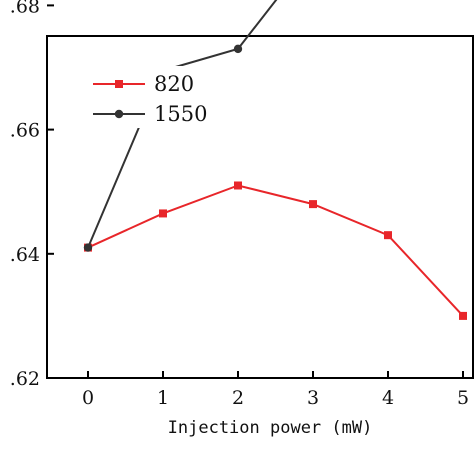 This screenshot has width=474, height=474. I want to click on legend: 820 1550, so click(154, 97).